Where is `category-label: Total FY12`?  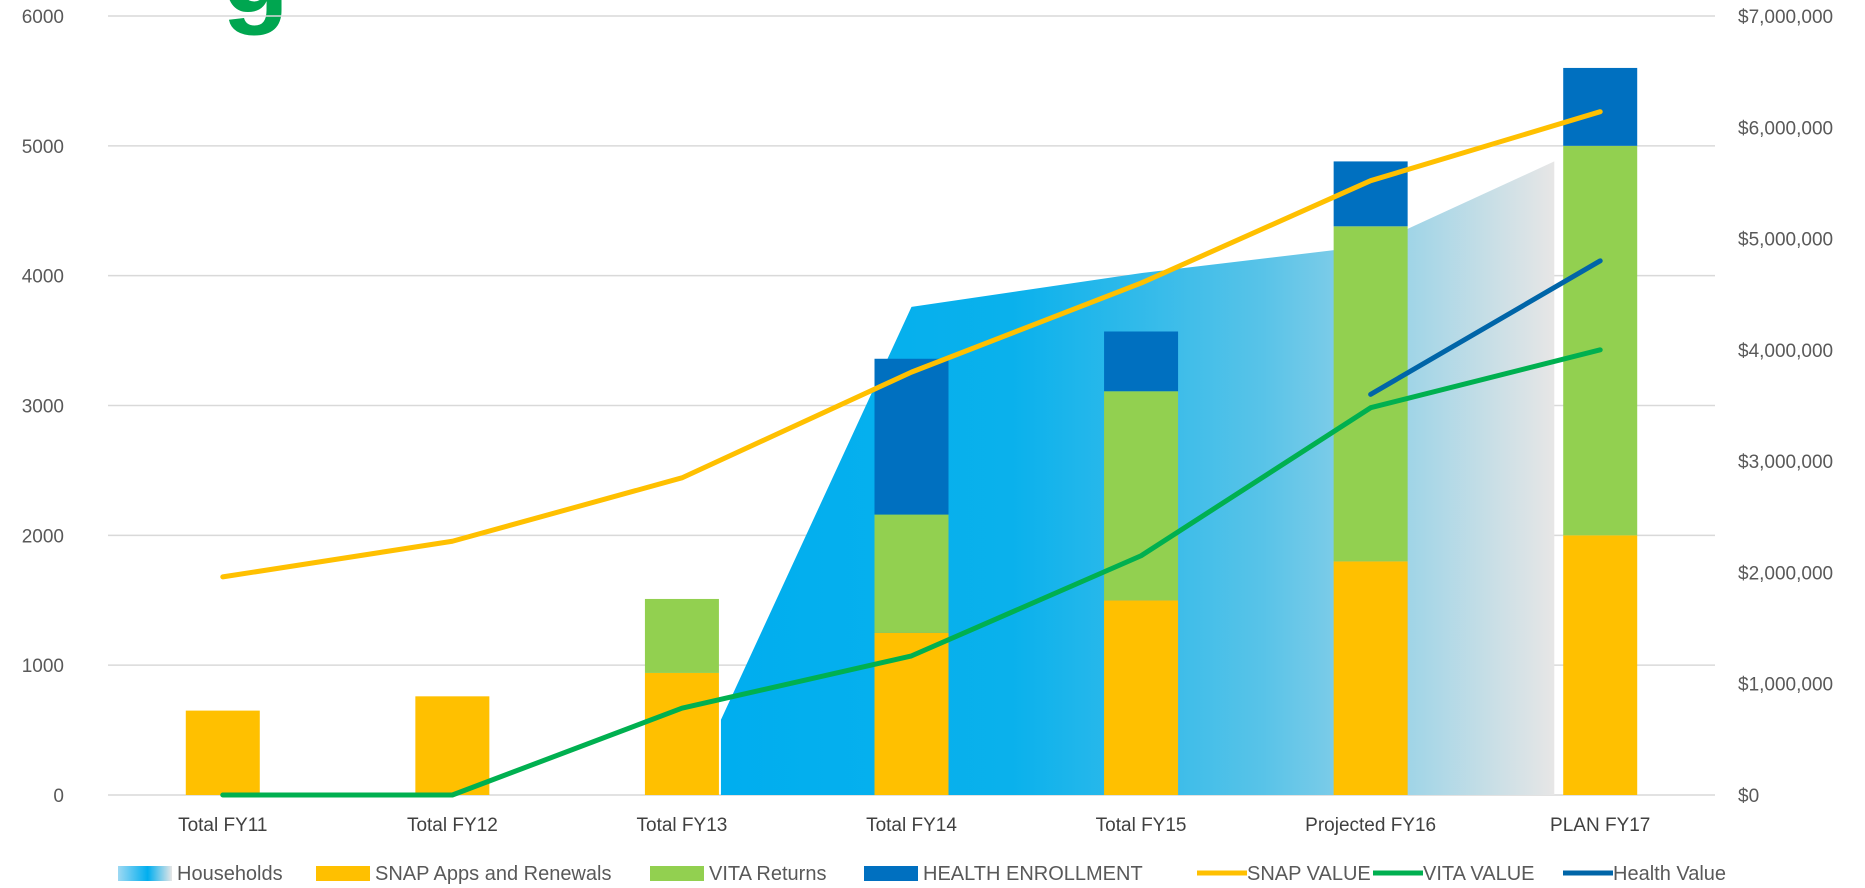
category-label: Total FY12 is located at coordinates (452, 825).